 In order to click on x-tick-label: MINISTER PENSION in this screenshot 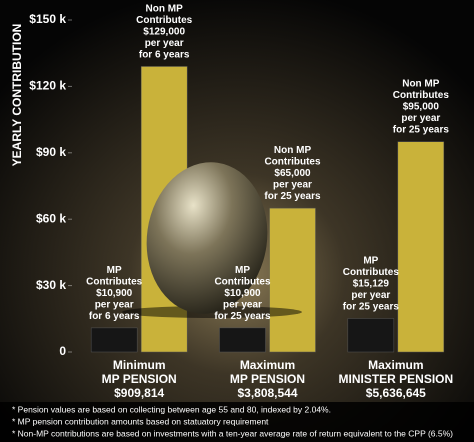, I will do `click(395, 379)`.